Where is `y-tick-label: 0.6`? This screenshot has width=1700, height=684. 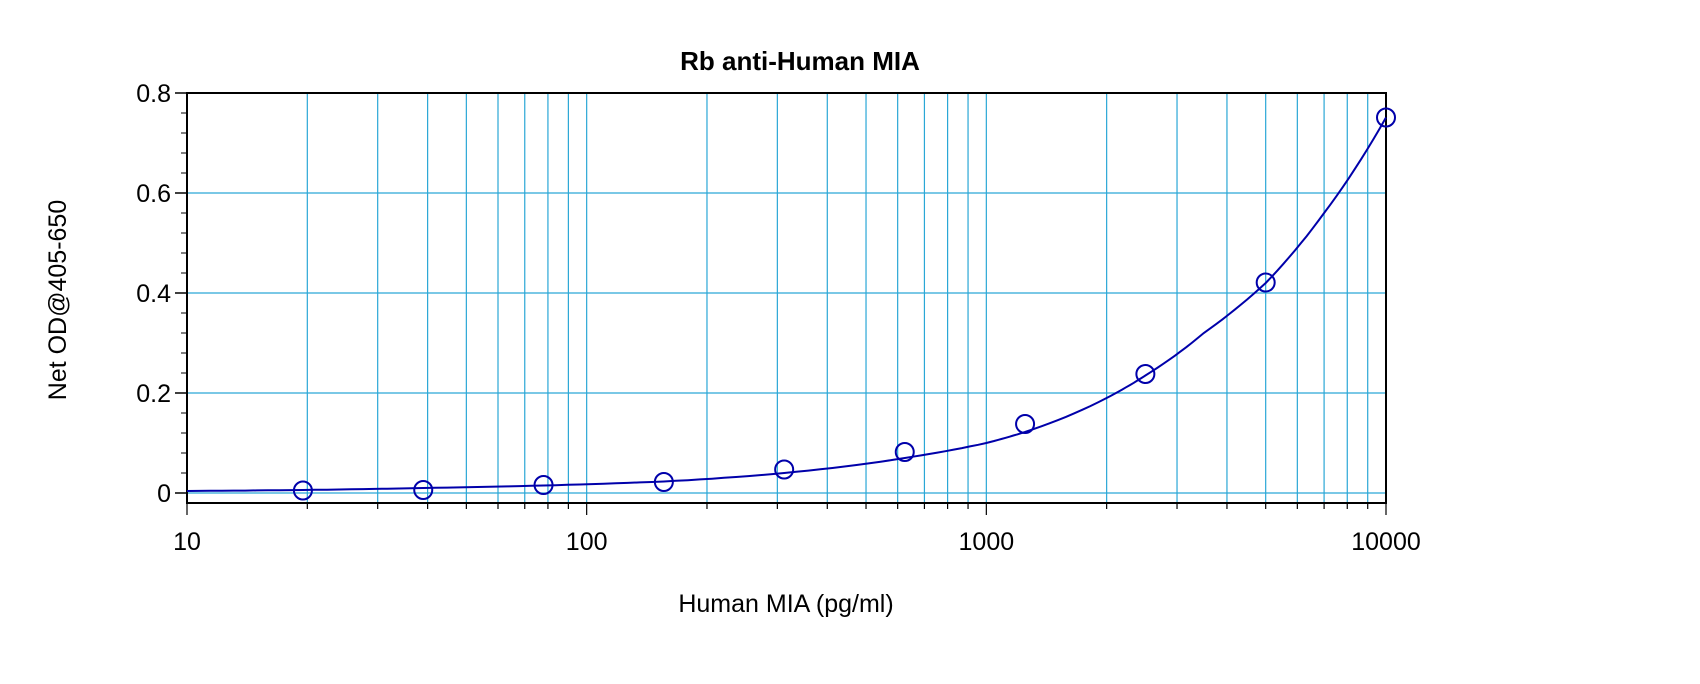 y-tick-label: 0.6 is located at coordinates (153, 194).